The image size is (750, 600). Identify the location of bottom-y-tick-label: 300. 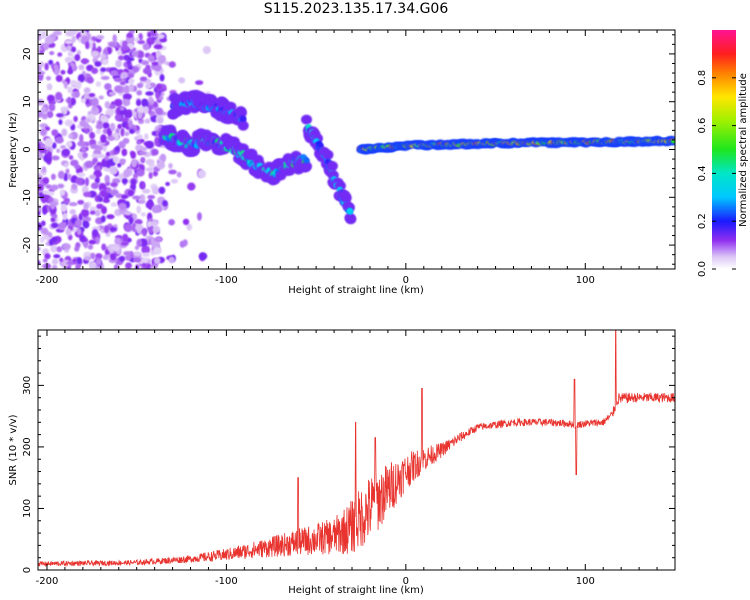
(27, 385).